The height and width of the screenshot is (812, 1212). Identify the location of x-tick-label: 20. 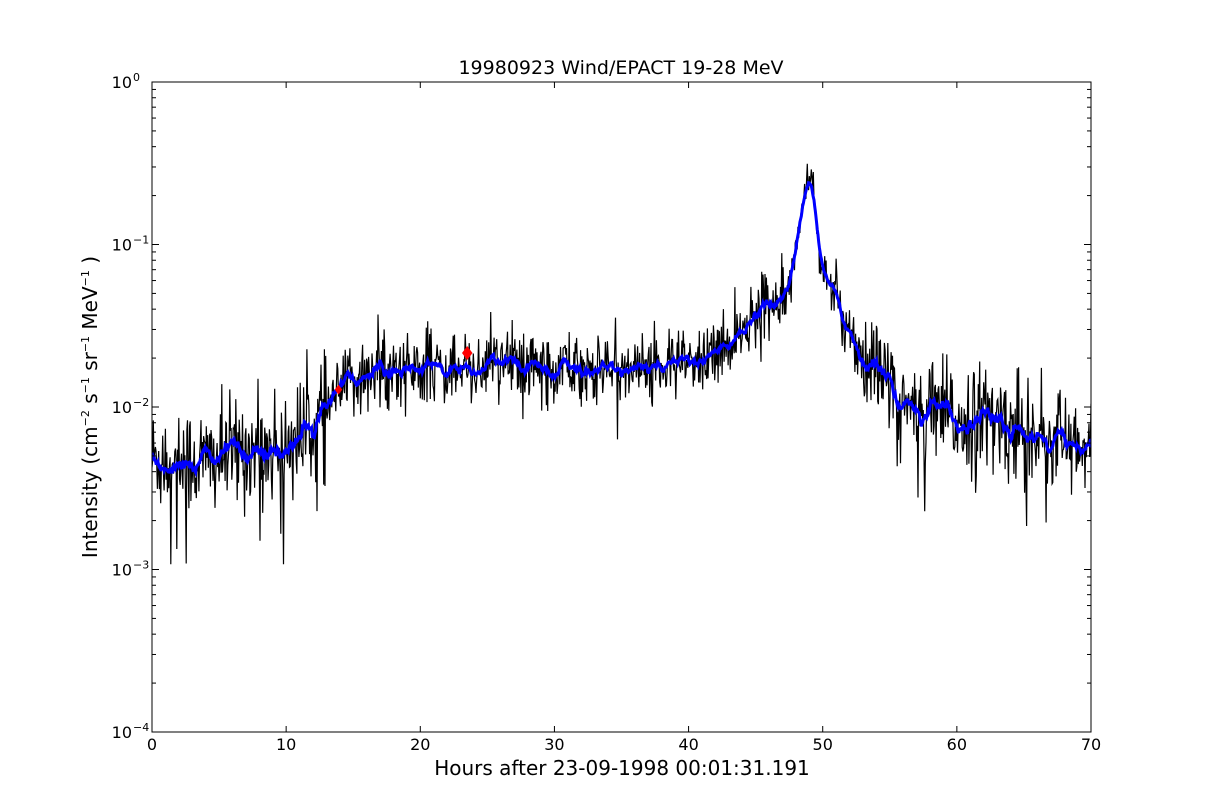
(420, 744).